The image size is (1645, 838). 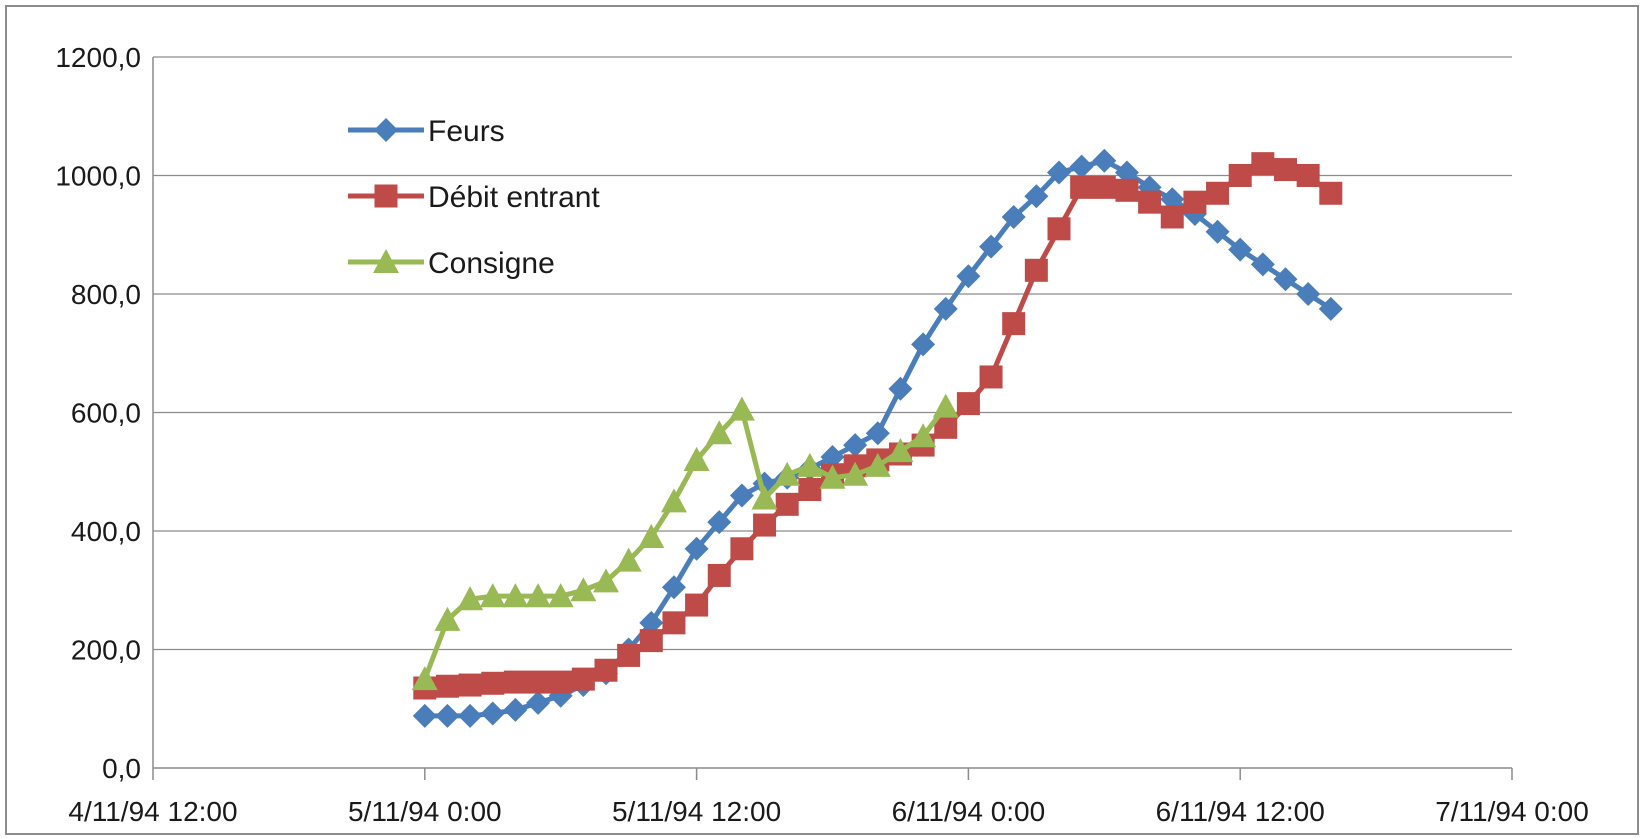 What do you see at coordinates (106, 413) in the screenshot?
I see `y-tick-label: 600,0` at bounding box center [106, 413].